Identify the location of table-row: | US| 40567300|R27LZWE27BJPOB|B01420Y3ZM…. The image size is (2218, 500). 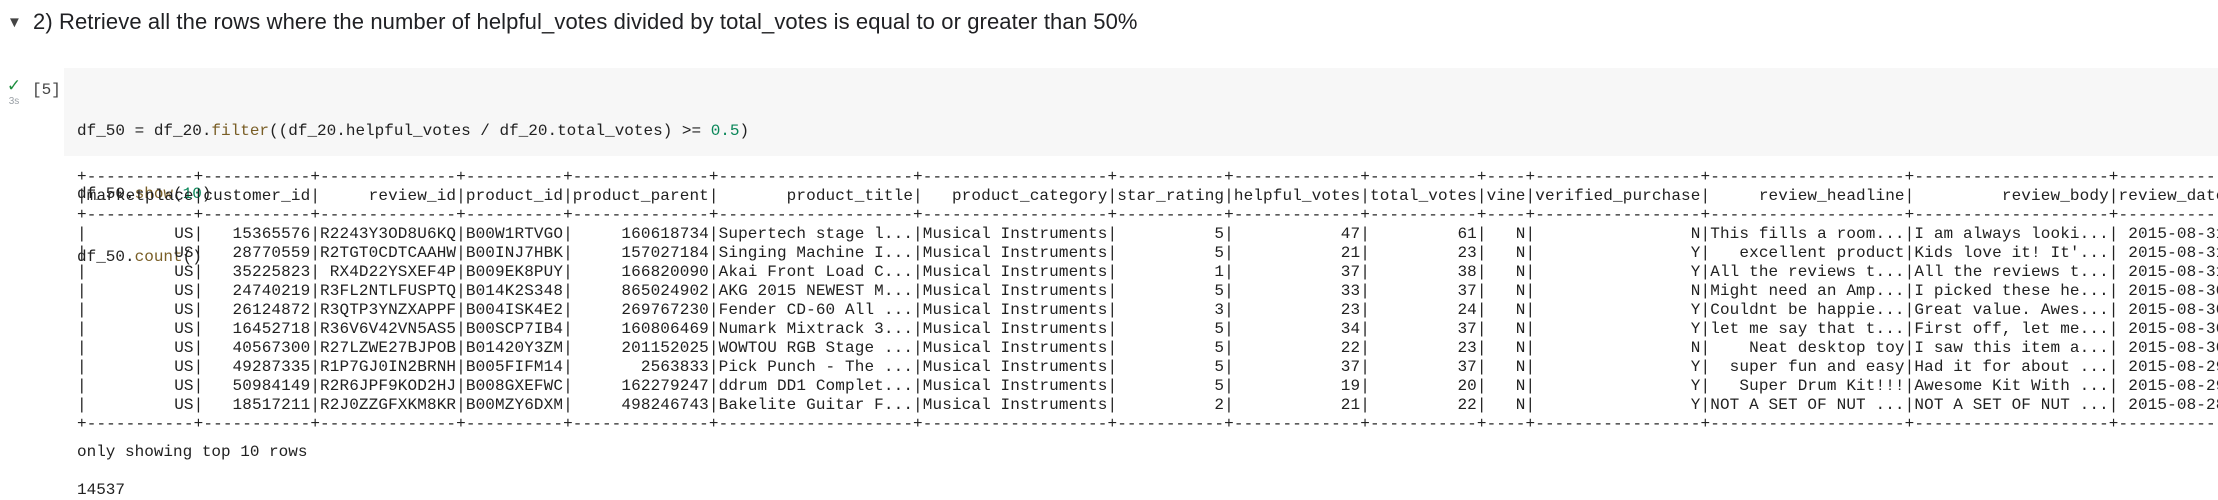
(1147, 348).